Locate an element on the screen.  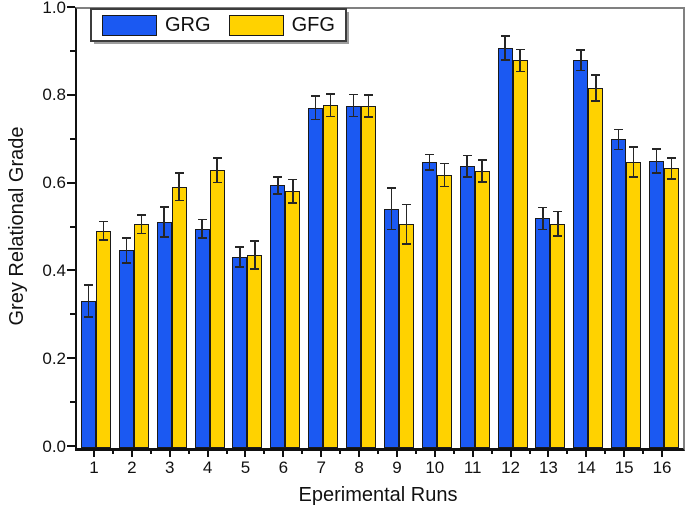
x-axis-tick-label: 9 is located at coordinates (397, 467).